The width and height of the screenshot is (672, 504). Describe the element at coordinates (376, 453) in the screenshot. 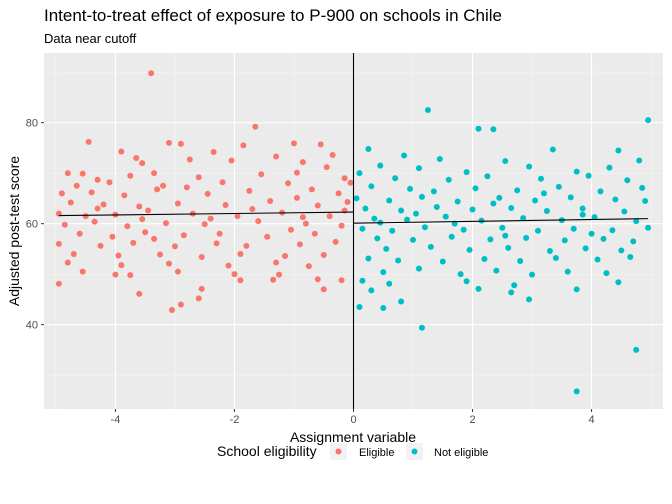

I see `legend-label-eligible: Eligible` at that location.